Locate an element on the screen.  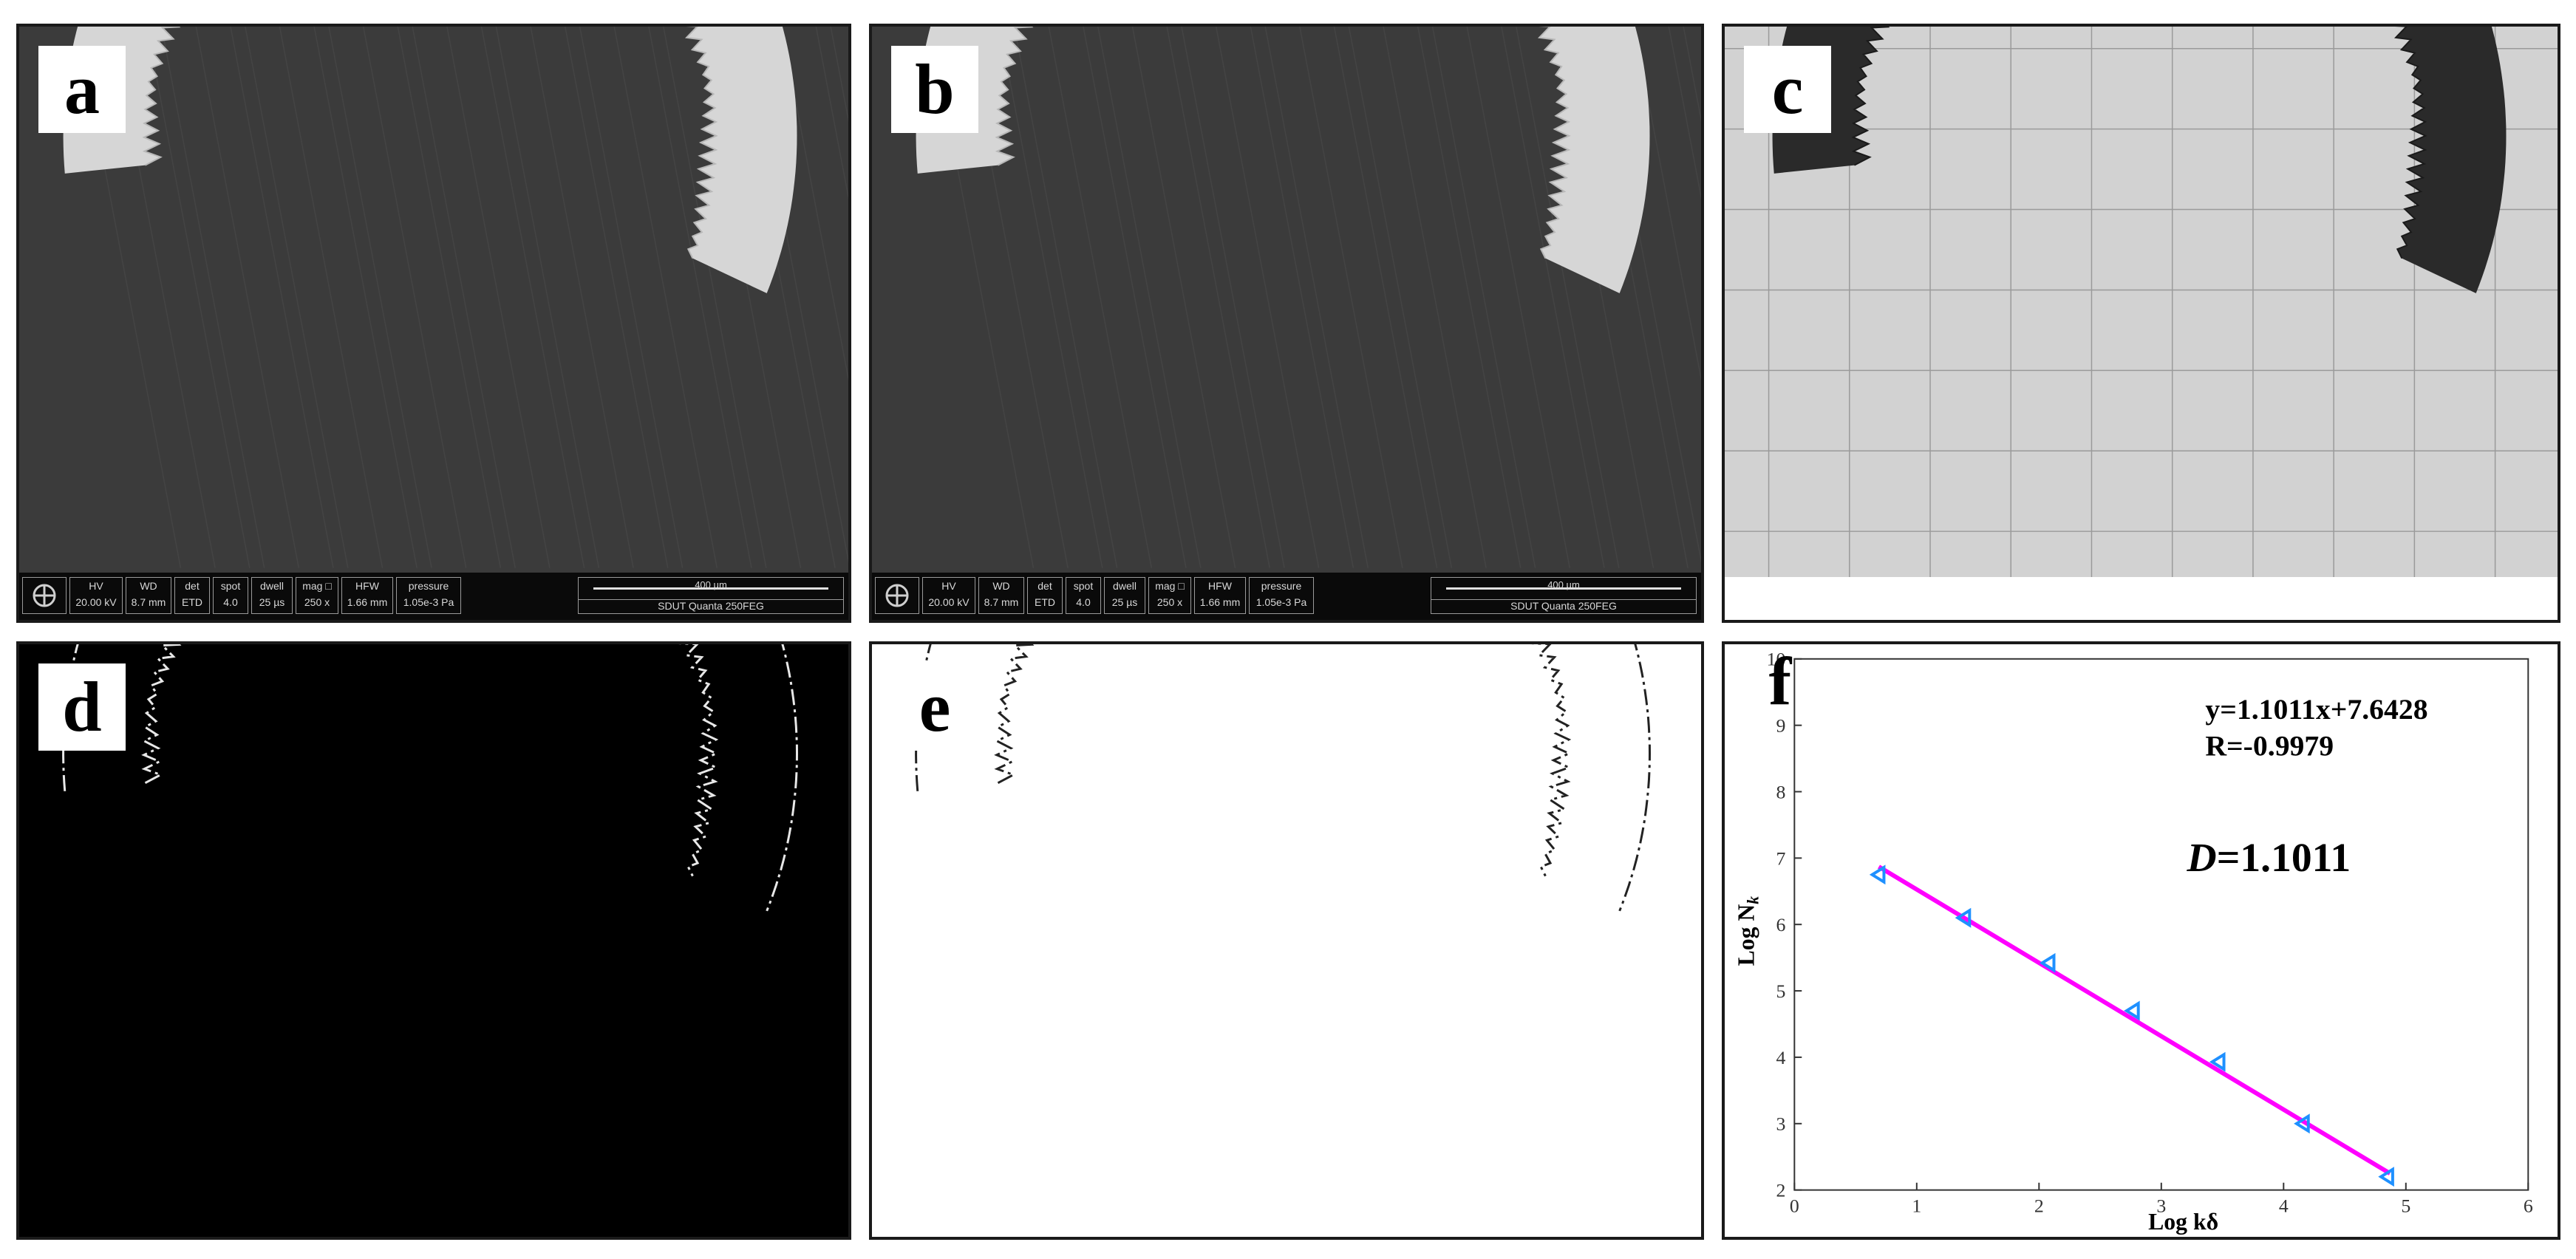
x-tick-label: 6 is located at coordinates (2528, 1206).